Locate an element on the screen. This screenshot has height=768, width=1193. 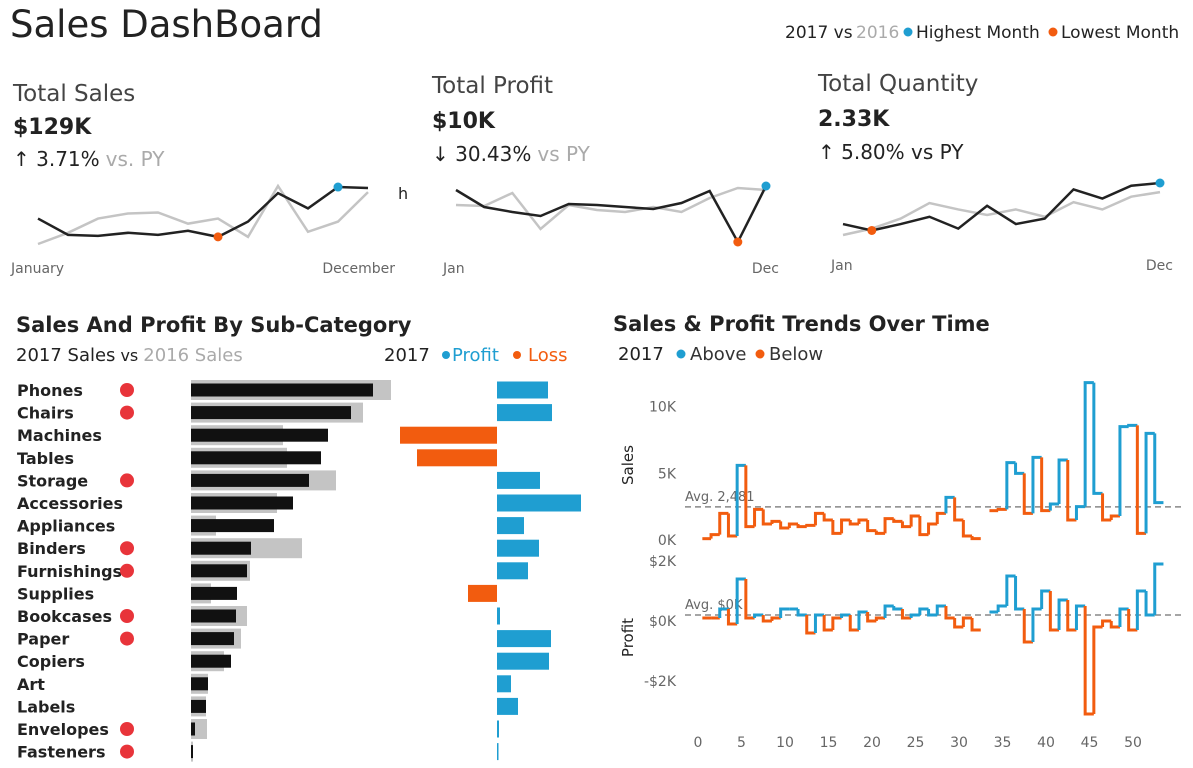
subtitle-joiner: vs is located at coordinates (129, 355).